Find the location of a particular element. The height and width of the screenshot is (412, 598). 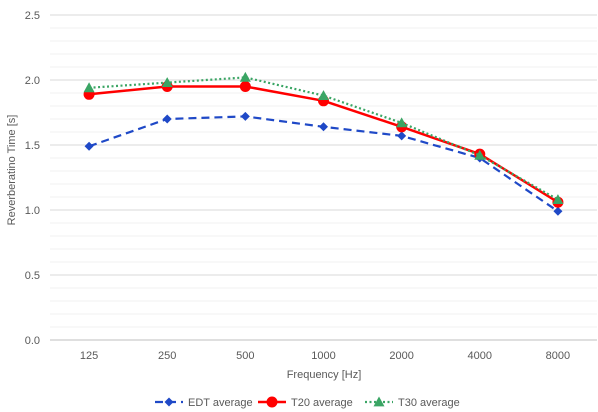

legend-item: T30 average is located at coordinates (412, 402).